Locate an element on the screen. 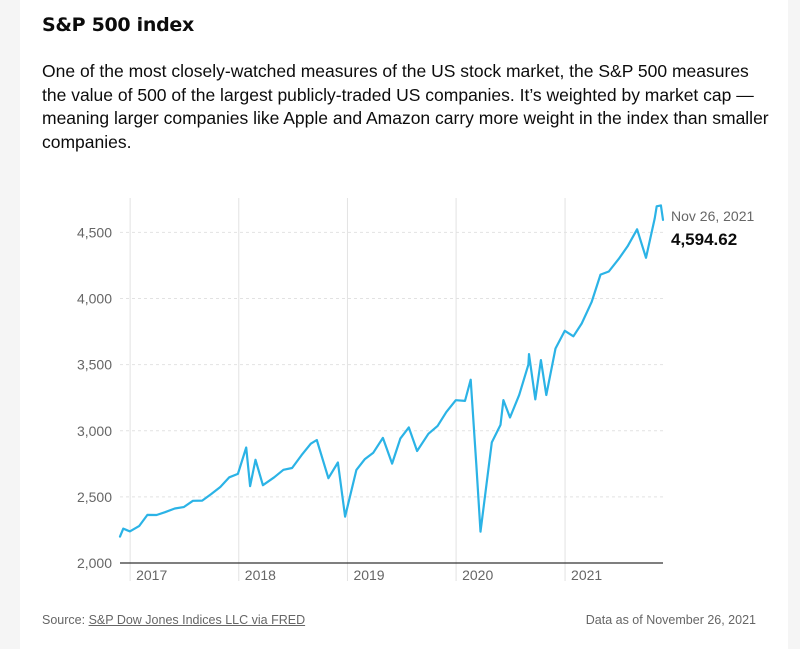 The image size is (800, 649). last-value-label: 4,594.62 is located at coordinates (704, 239).